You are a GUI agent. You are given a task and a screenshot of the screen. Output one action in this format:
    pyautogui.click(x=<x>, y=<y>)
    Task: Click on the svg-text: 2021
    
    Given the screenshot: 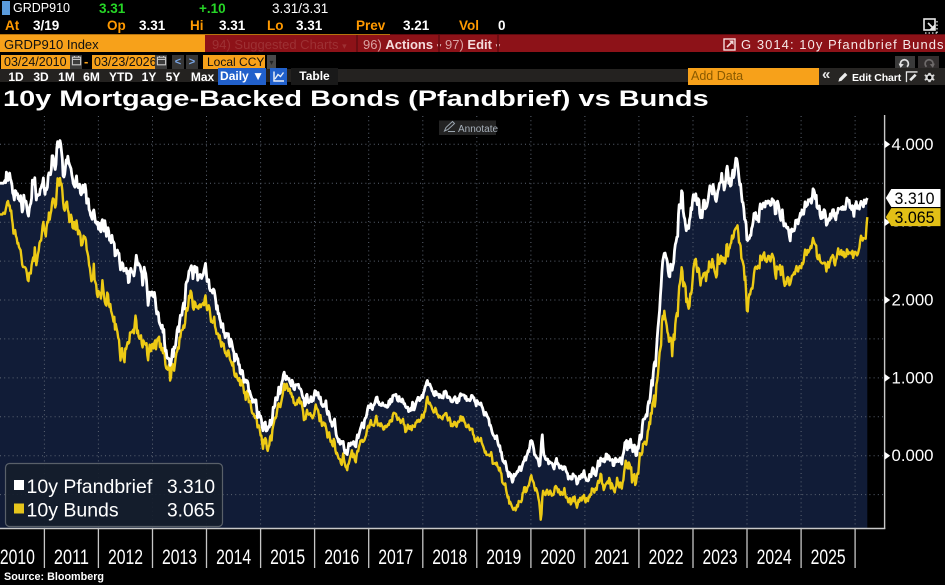 What is the action you would take?
    pyautogui.click(x=611, y=557)
    